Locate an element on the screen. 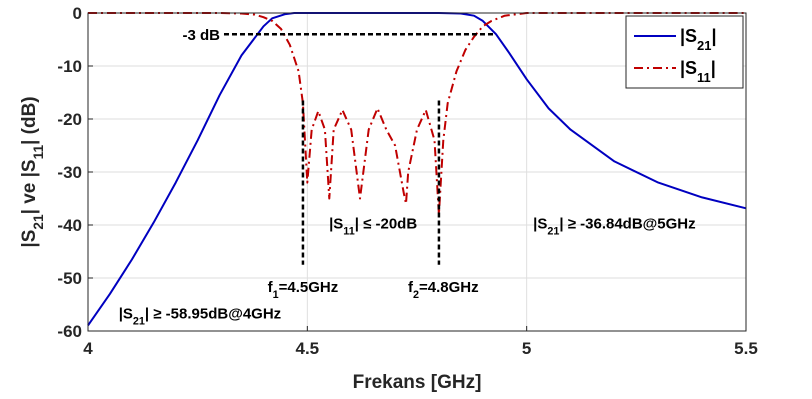  annotation-s21-5ghz-part-1: 21 is located at coordinates (553, 231).